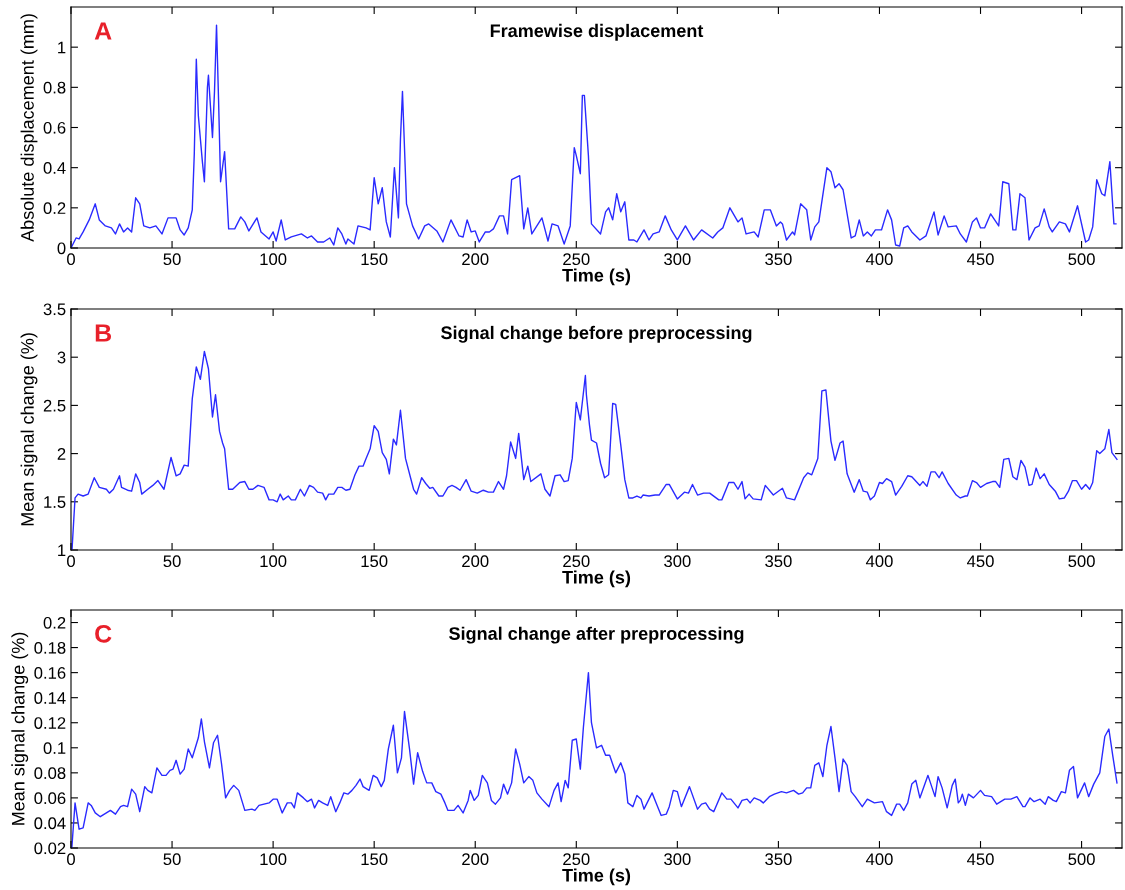 This screenshot has width=1125, height=890. I want to click on y-tick-label: 2, so click(61, 454).